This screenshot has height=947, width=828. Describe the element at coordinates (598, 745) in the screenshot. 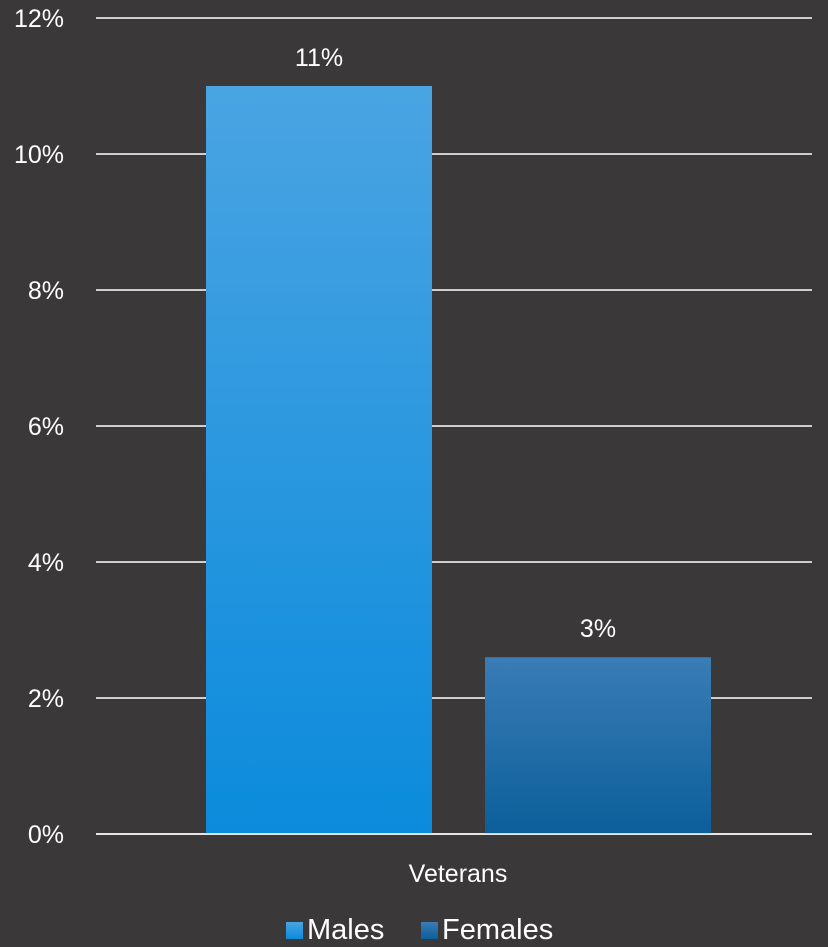

I see `bar-females` at that location.